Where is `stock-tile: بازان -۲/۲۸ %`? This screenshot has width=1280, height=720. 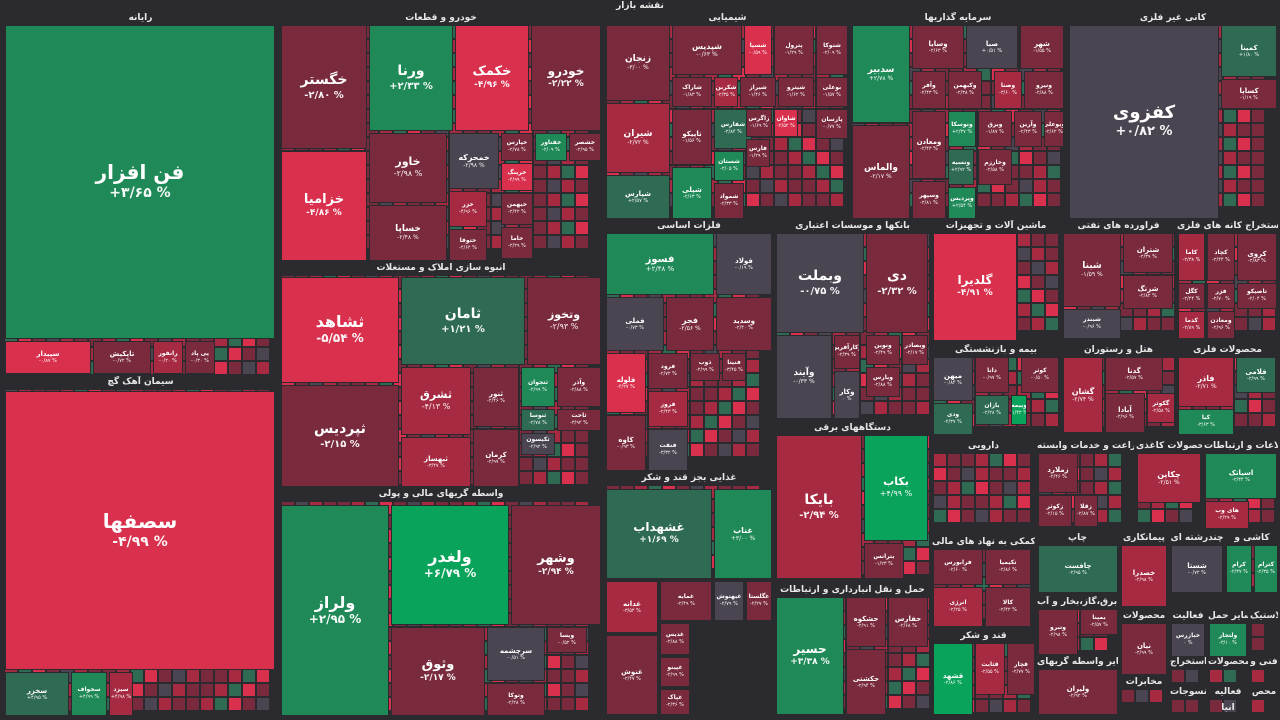 stock-tile: بازان -۲/۲۸ % is located at coordinates (992, 410).